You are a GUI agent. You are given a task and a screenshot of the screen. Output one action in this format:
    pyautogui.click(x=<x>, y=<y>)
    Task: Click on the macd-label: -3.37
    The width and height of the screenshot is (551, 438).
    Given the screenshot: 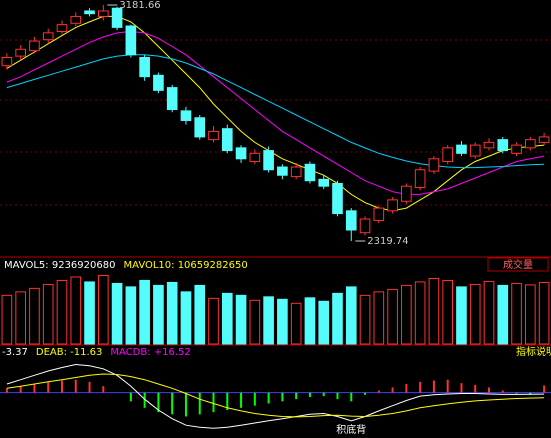 What is the action you would take?
    pyautogui.click(x=15, y=352)
    